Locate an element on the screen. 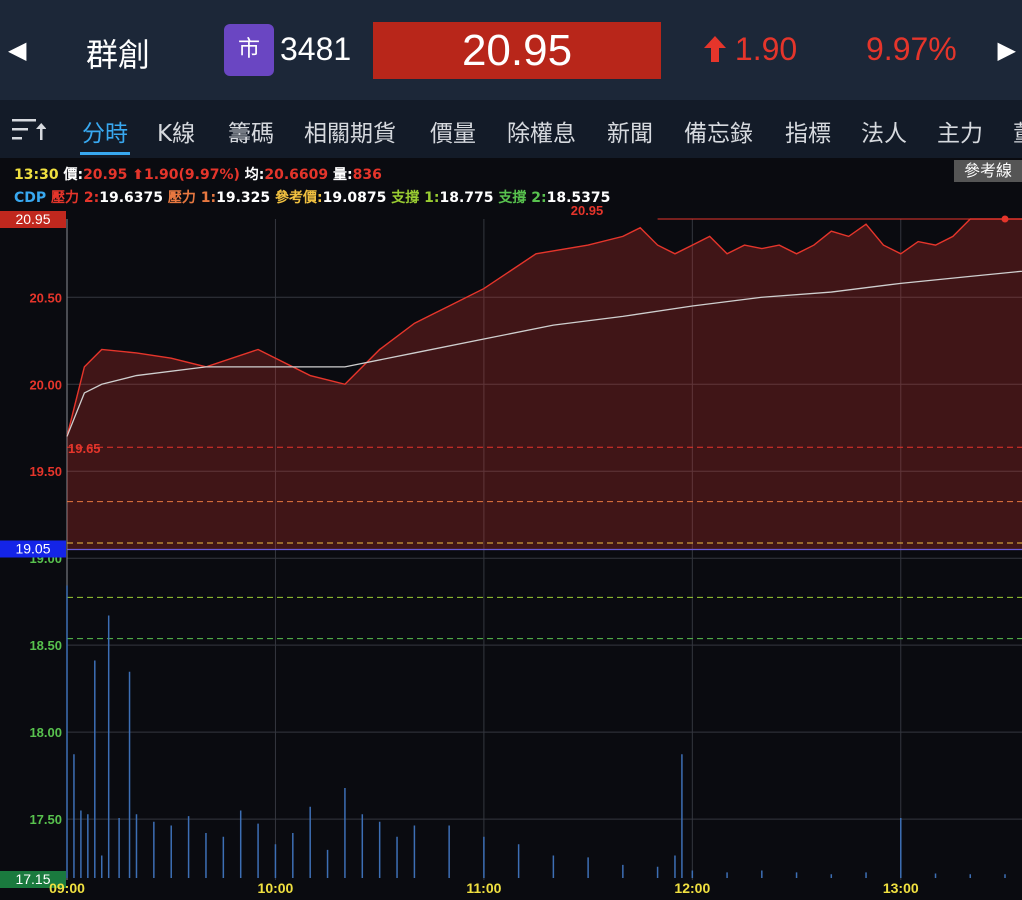 This screenshot has width=1022, height=900. y-bottom-label: 17.15 is located at coordinates (32, 879).